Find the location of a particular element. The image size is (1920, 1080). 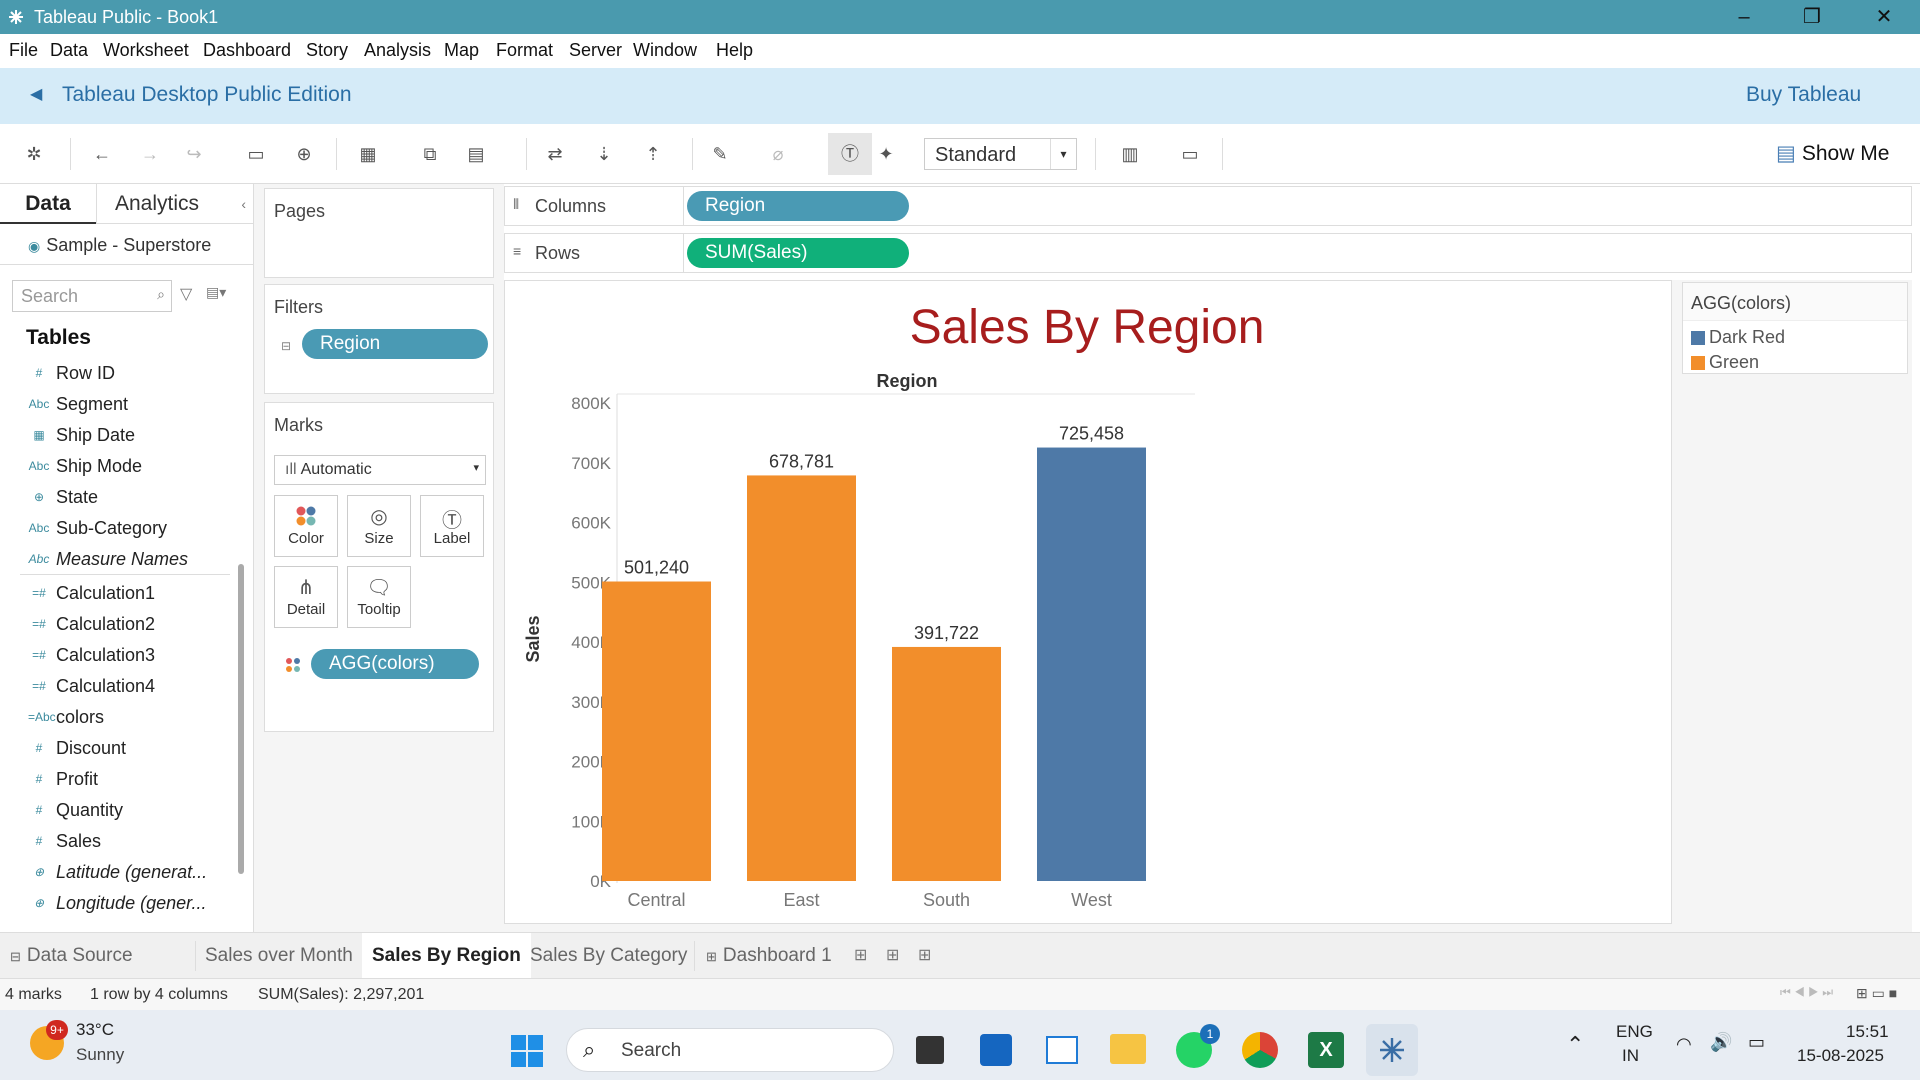

battery-icon: ▭ is located at coordinates (1757, 1042).